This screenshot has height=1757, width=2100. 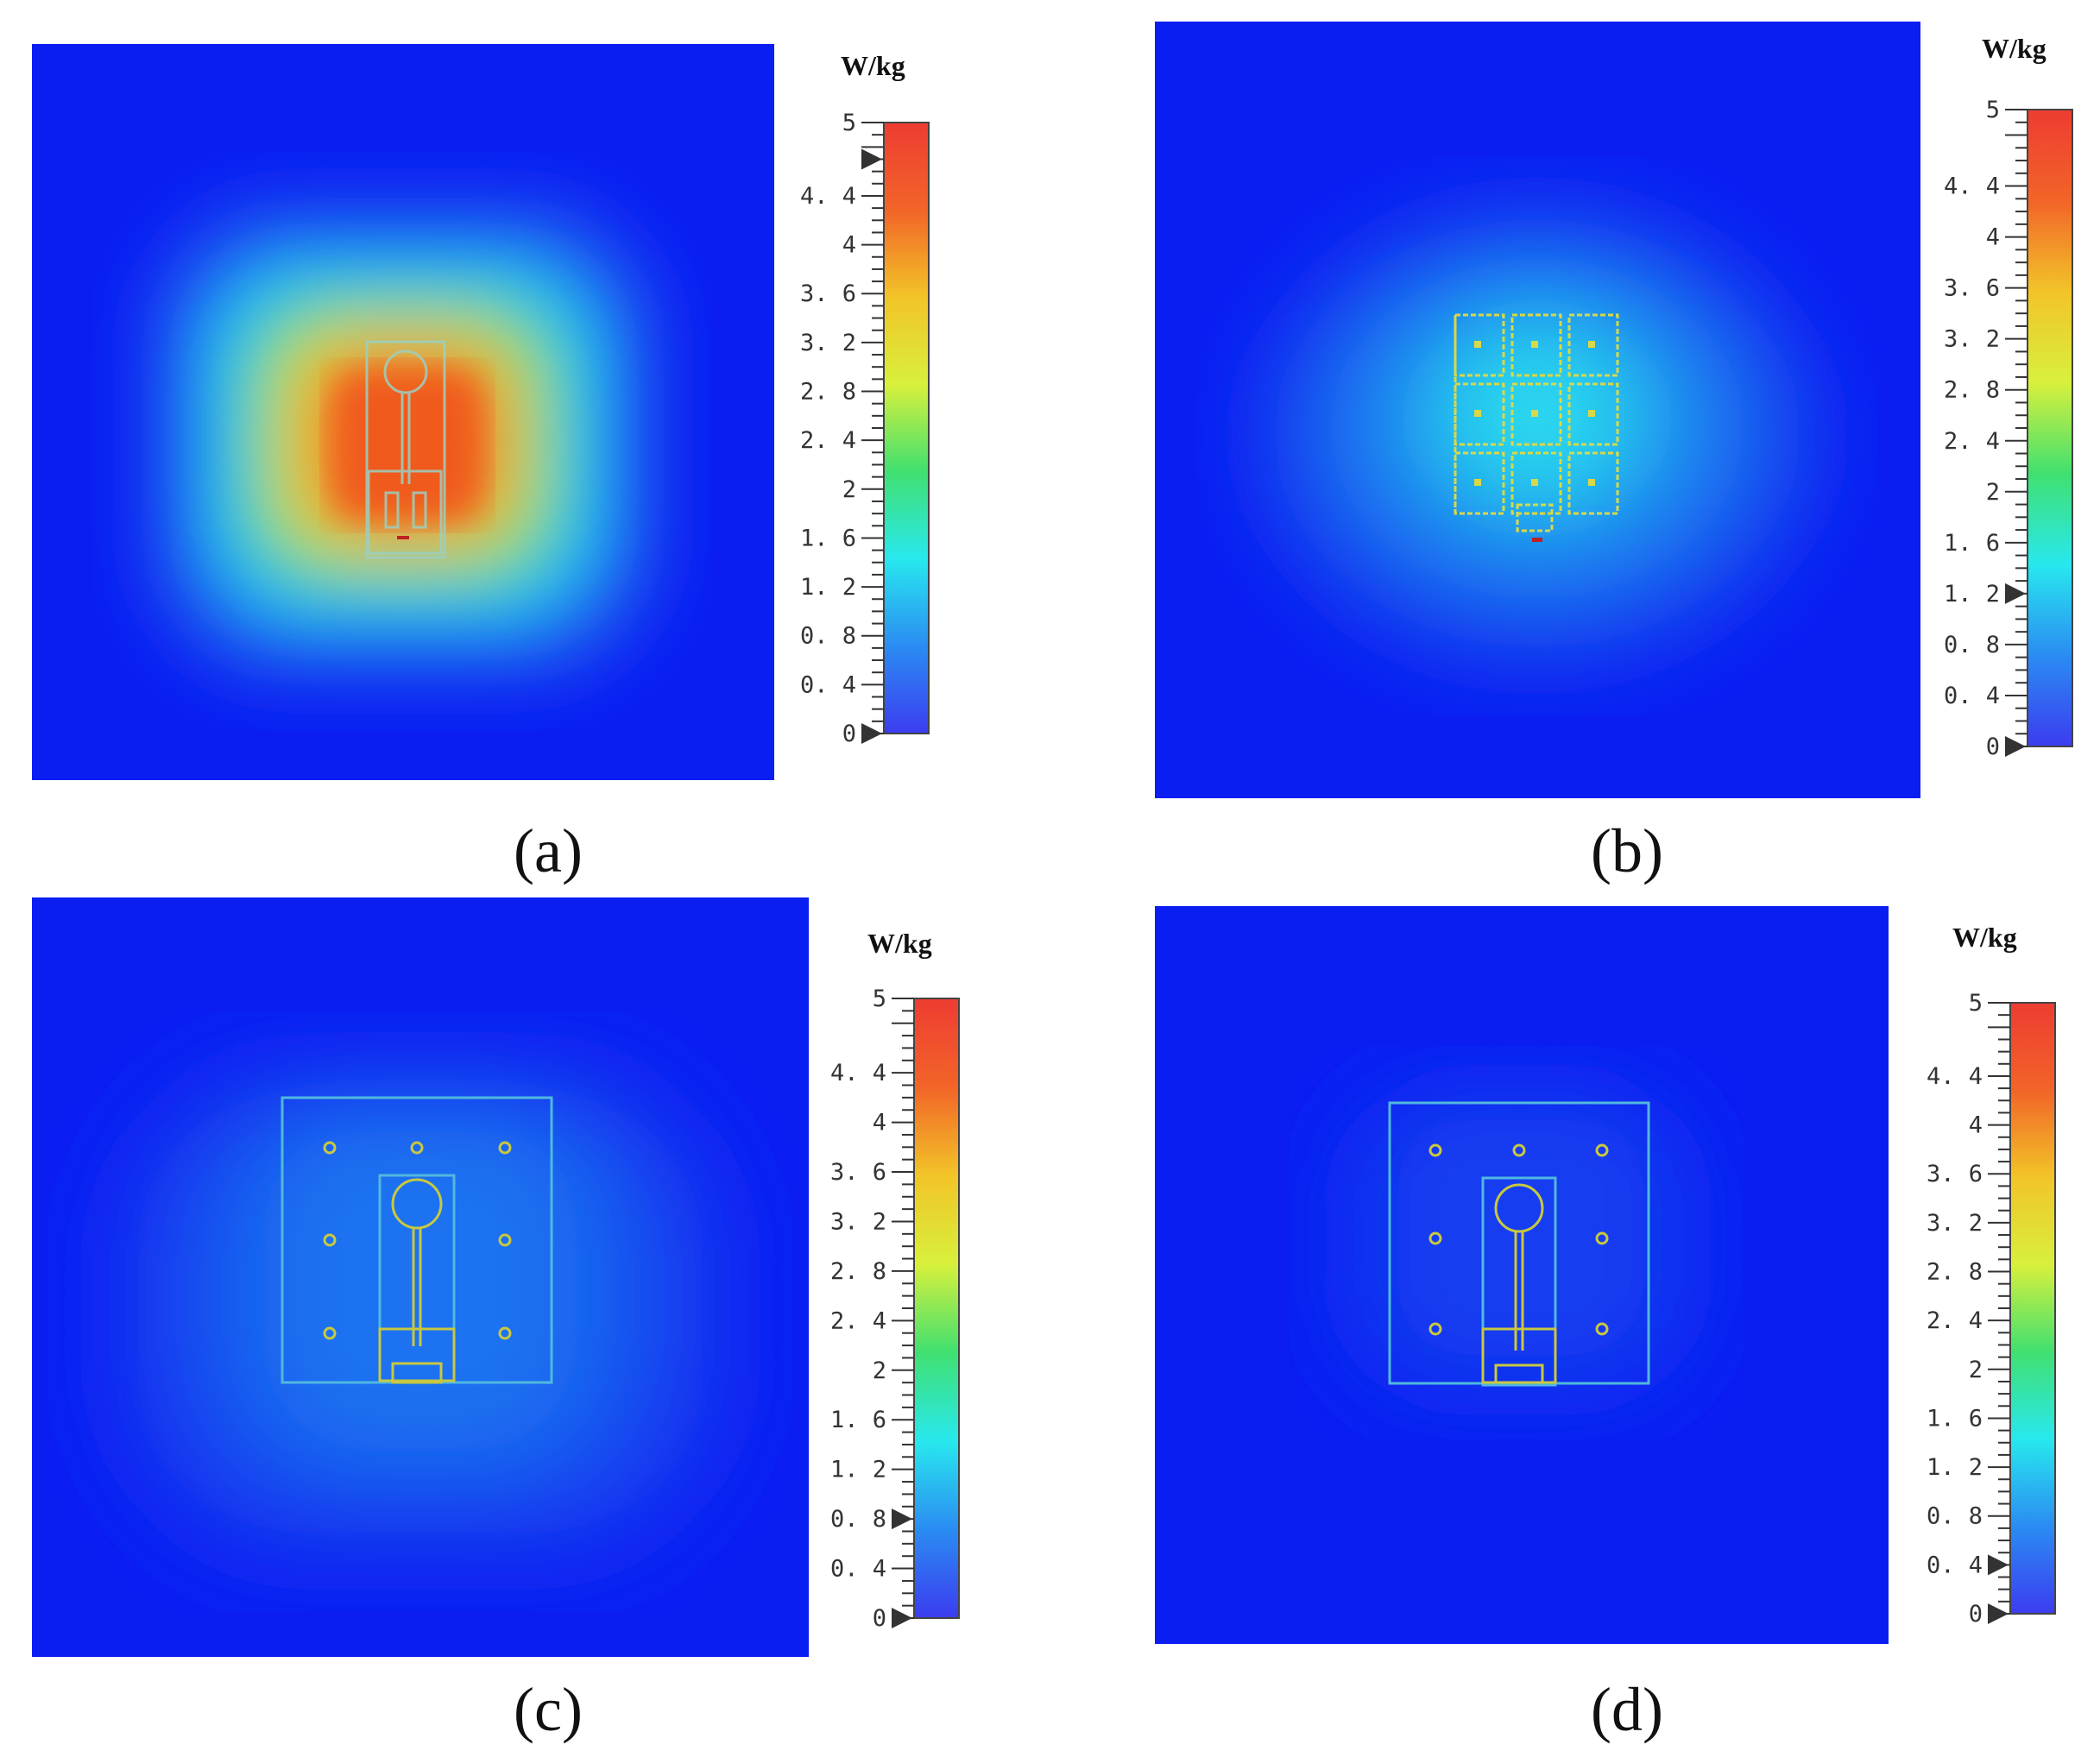 I want to click on colorbar-b: 5 4. 4 4 3. 6 3. 2 2. 8 2. 4 2 1. 6 1. 2 0. 8 0. 4 0, so click(x=2008, y=428).